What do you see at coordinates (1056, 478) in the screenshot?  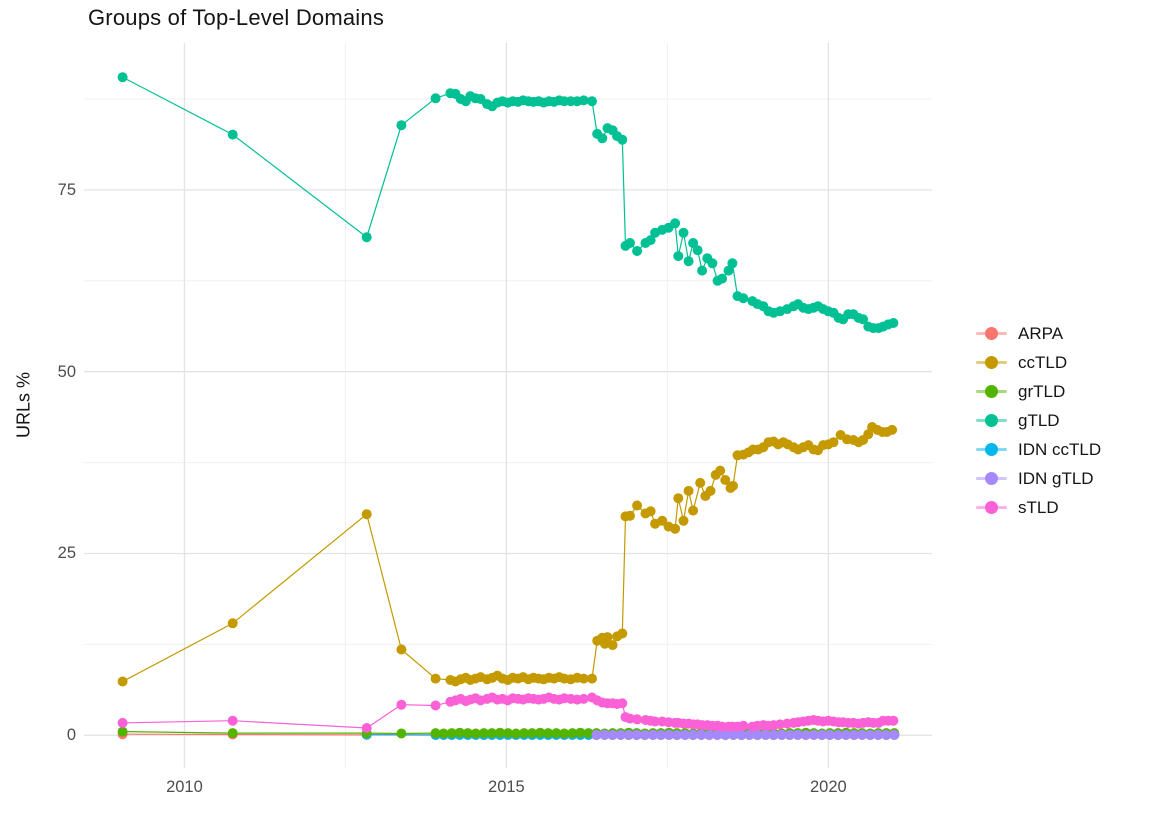 I see `legend-label-idn-gtld: IDN gTLD` at bounding box center [1056, 478].